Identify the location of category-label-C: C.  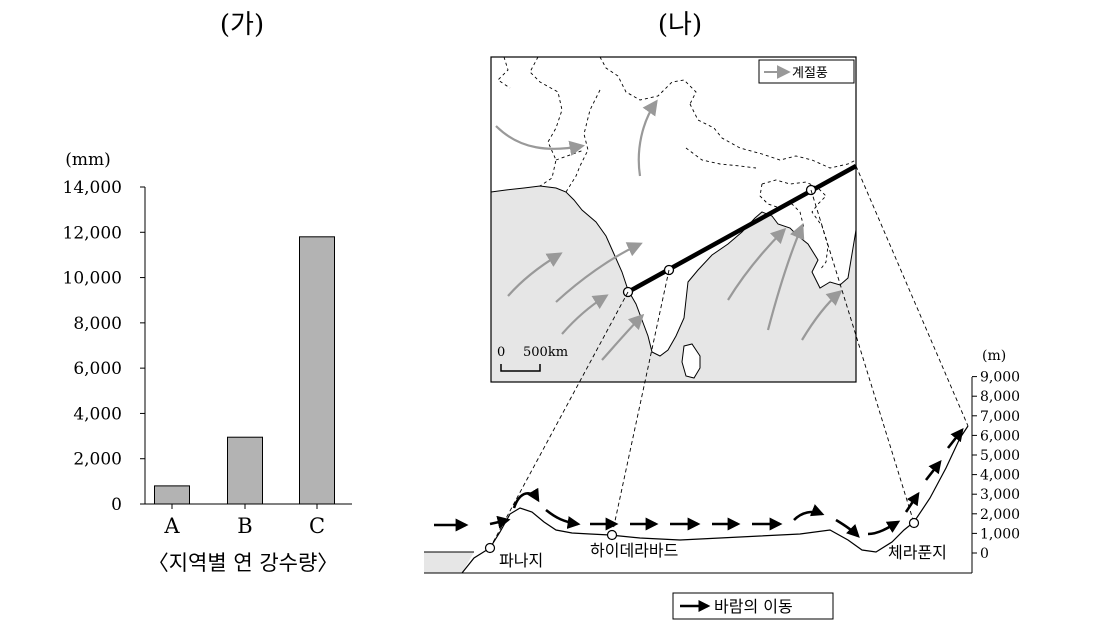
(317, 526).